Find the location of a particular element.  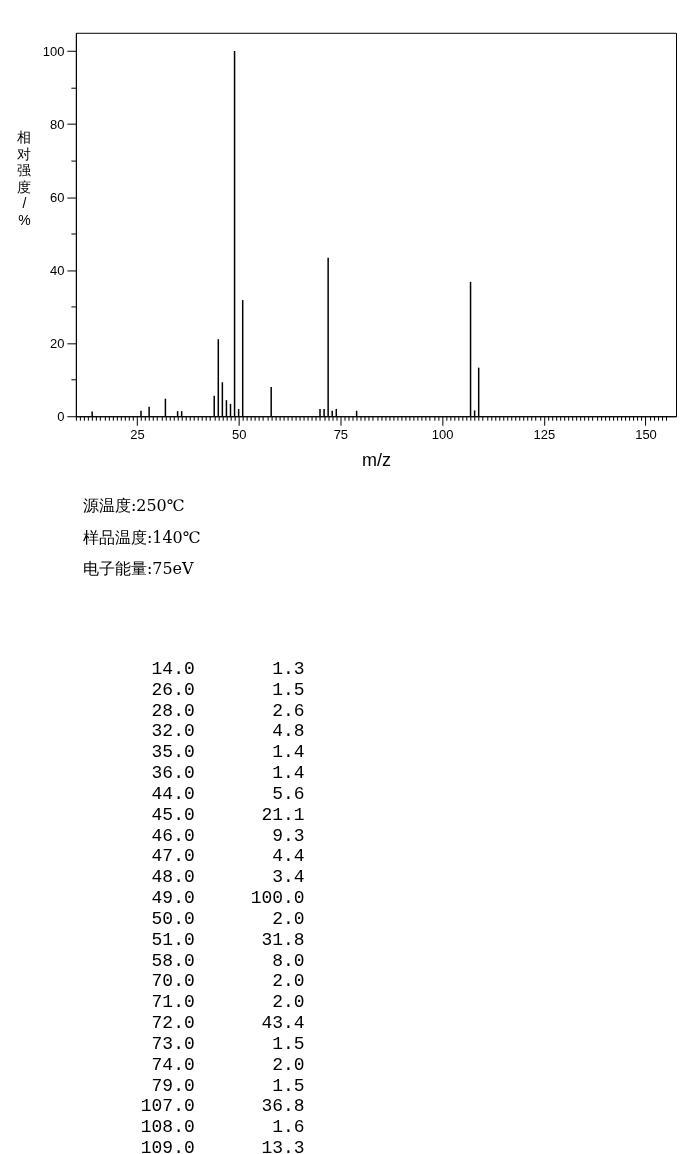

text: 49.0 is located at coordinates (173, 898).